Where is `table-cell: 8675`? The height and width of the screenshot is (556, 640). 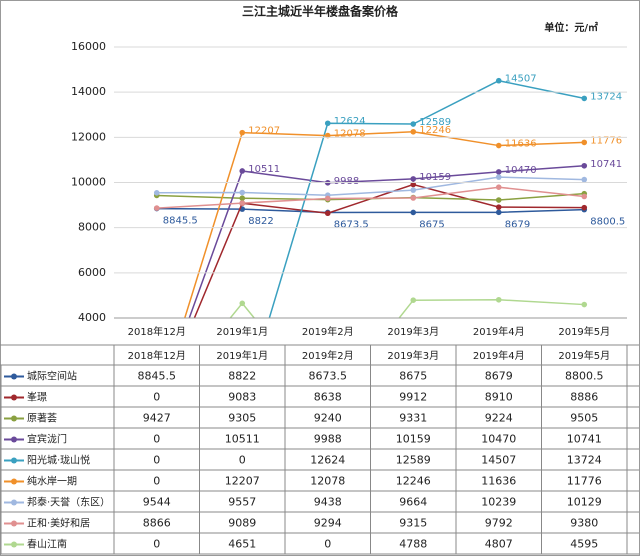 table-cell: 8675 is located at coordinates (413, 376).